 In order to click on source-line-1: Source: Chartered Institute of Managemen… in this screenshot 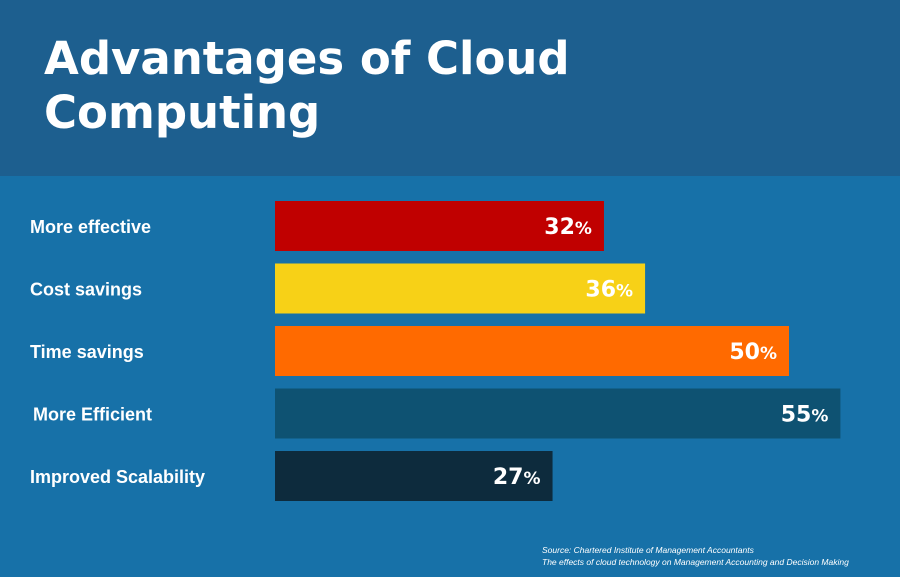, I will do `click(648, 550)`.